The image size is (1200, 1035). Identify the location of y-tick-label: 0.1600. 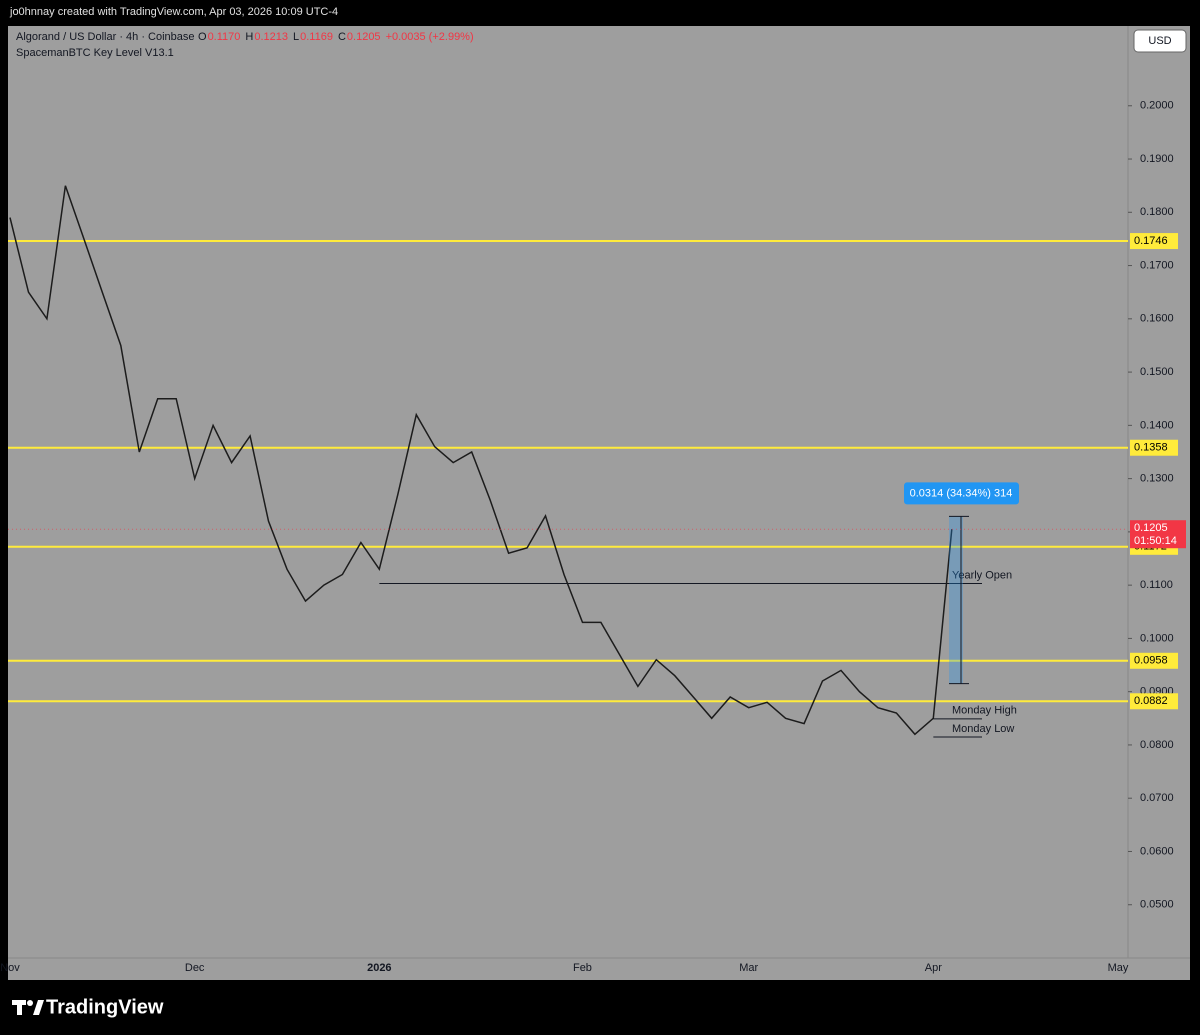
(1157, 319).